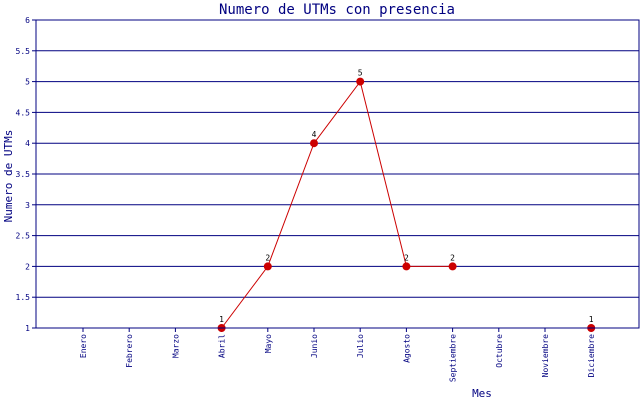 The height and width of the screenshot is (400, 640). Describe the element at coordinates (23, 51) in the screenshot. I see `y-tick-label: 5.5` at that location.